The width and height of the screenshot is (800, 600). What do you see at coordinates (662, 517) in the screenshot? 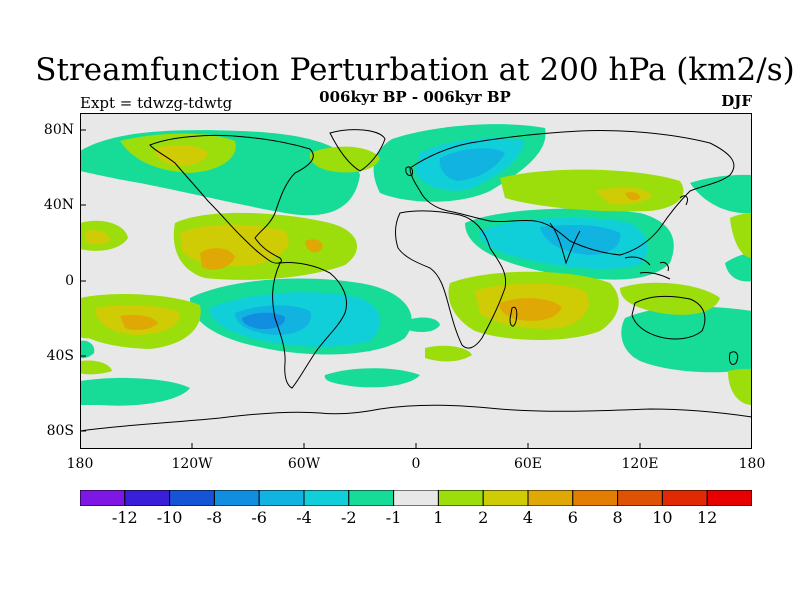
I see `colorbar-label: 10` at bounding box center [662, 517].